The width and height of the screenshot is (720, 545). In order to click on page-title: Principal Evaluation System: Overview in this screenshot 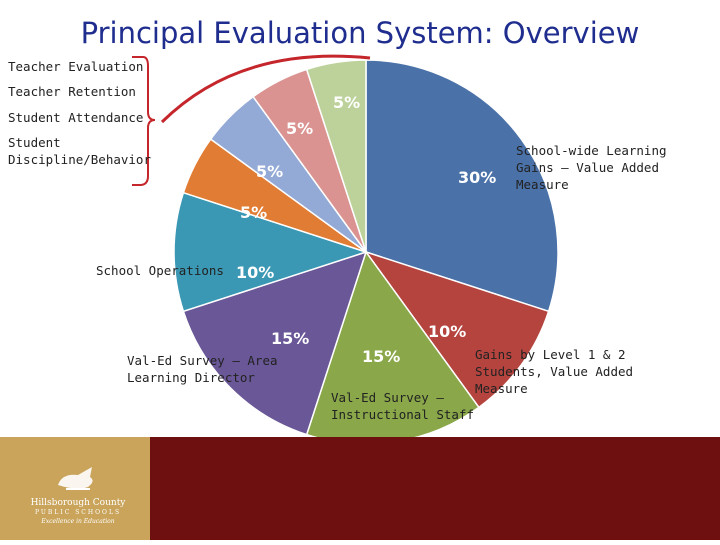, I will do `click(360, 33)`.